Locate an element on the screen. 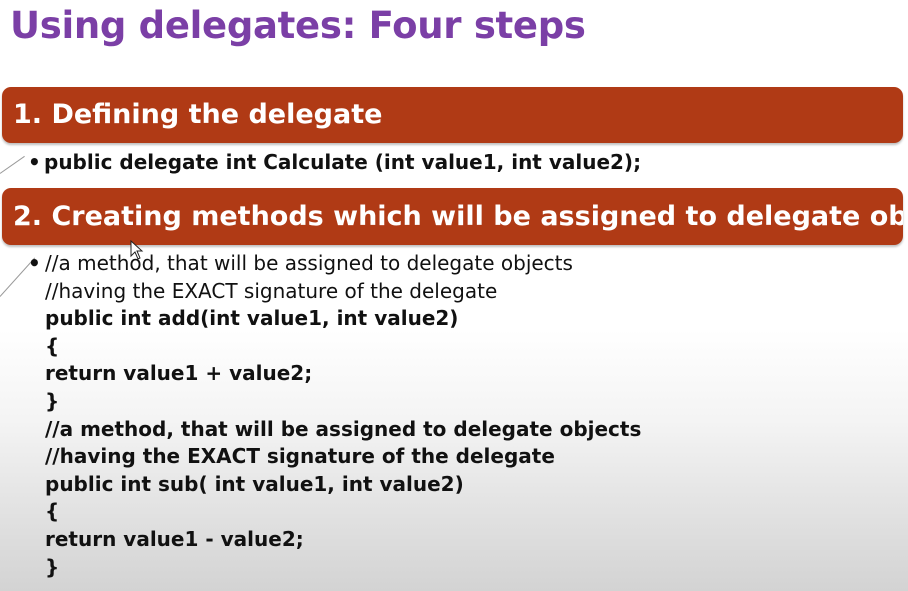  code-line: public int sub( int value1, int value2) is located at coordinates (254, 483).